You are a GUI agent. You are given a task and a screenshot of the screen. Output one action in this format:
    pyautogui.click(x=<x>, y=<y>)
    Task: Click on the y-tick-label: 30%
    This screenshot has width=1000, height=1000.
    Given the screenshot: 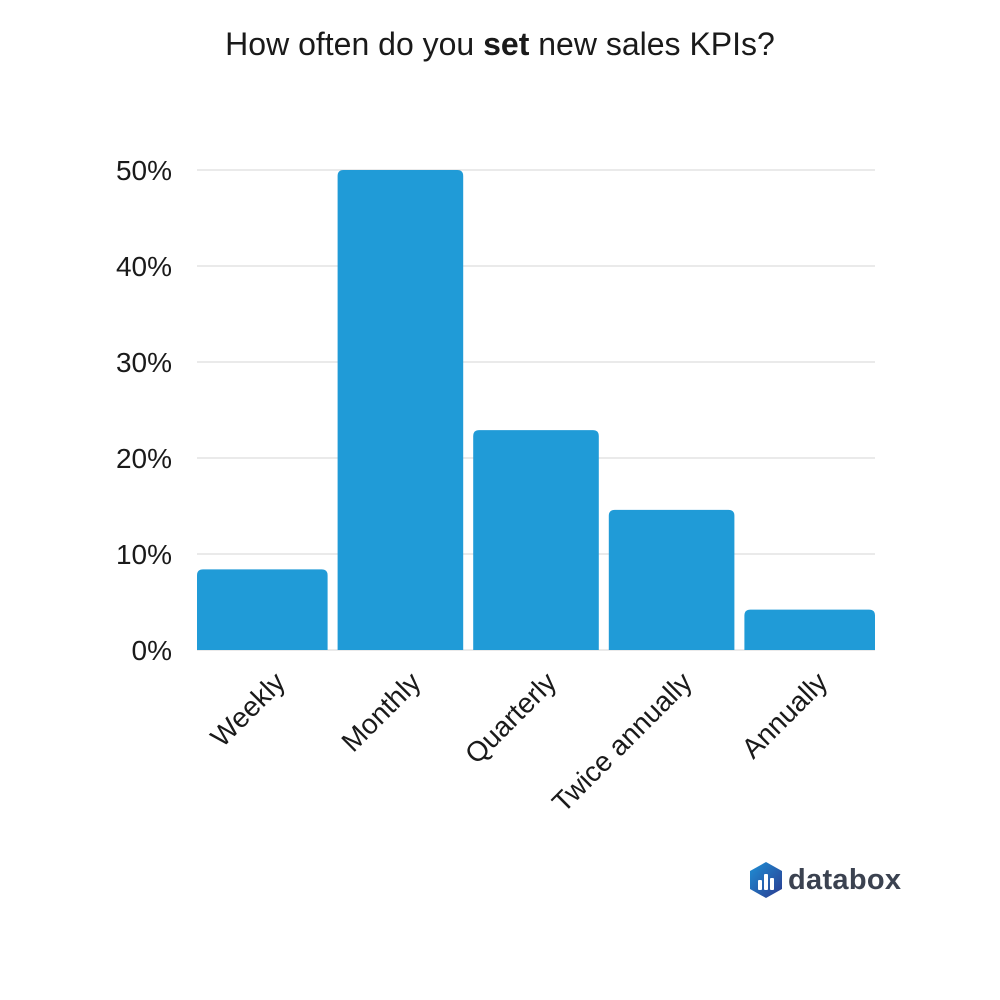 What is the action you would take?
    pyautogui.click(x=144, y=362)
    